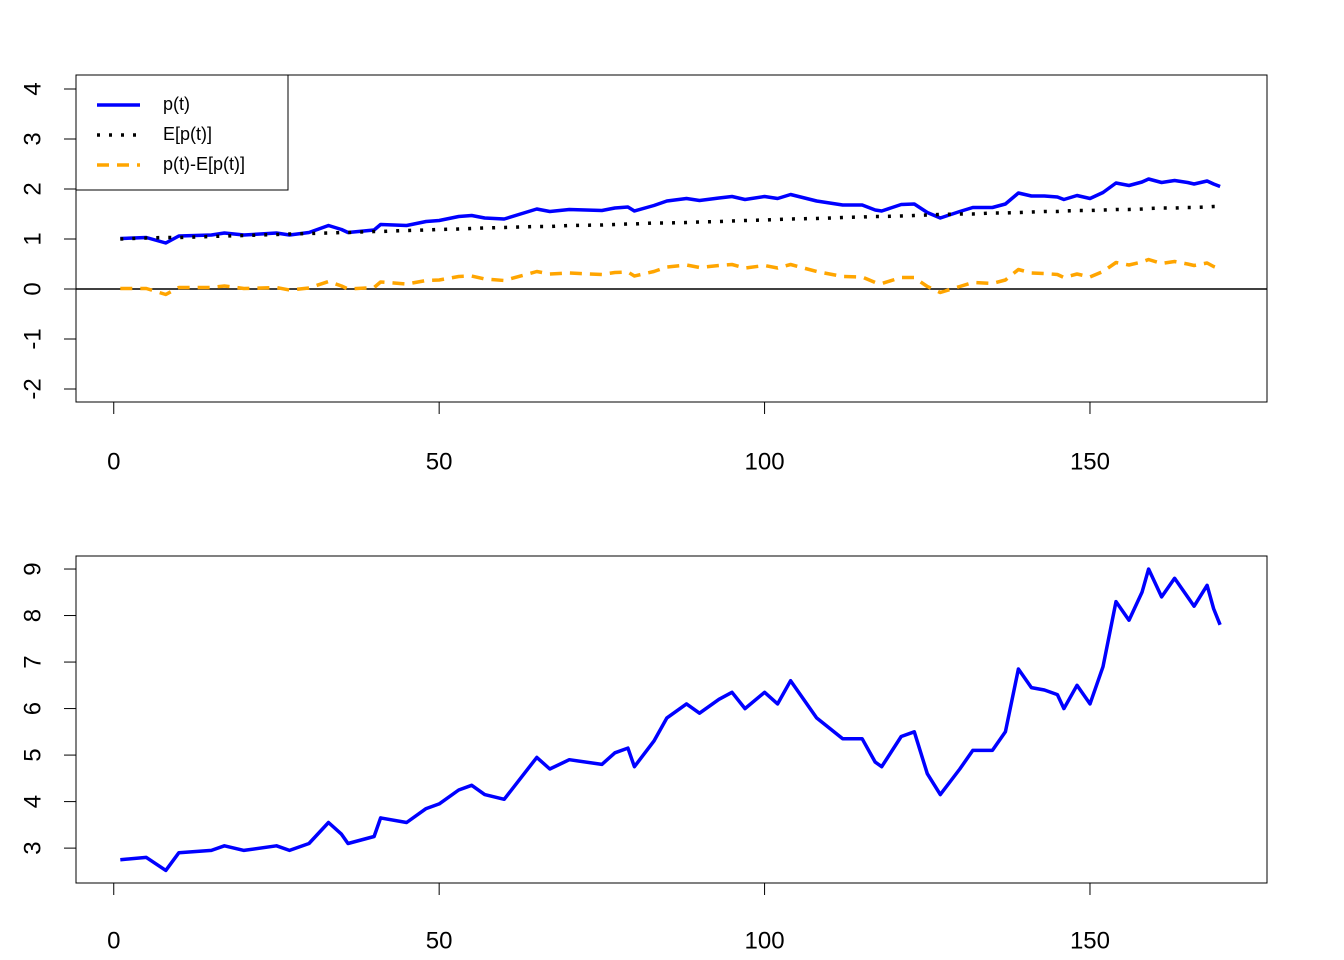  What do you see at coordinates (32, 568) in the screenshot?
I see `y-tick-label: 9` at bounding box center [32, 568].